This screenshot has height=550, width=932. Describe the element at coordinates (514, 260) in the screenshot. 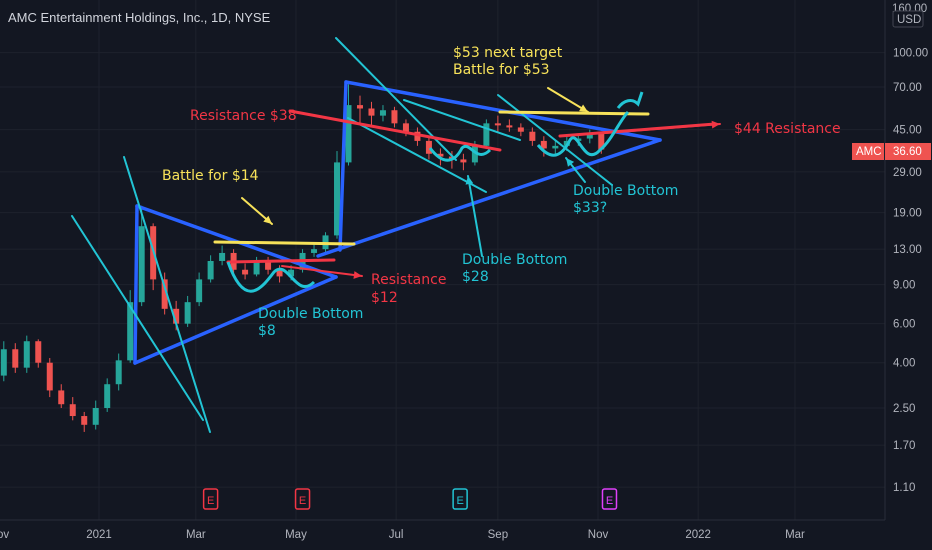

I see `anno-double-bottom-28-l1: Double Bottom` at that location.